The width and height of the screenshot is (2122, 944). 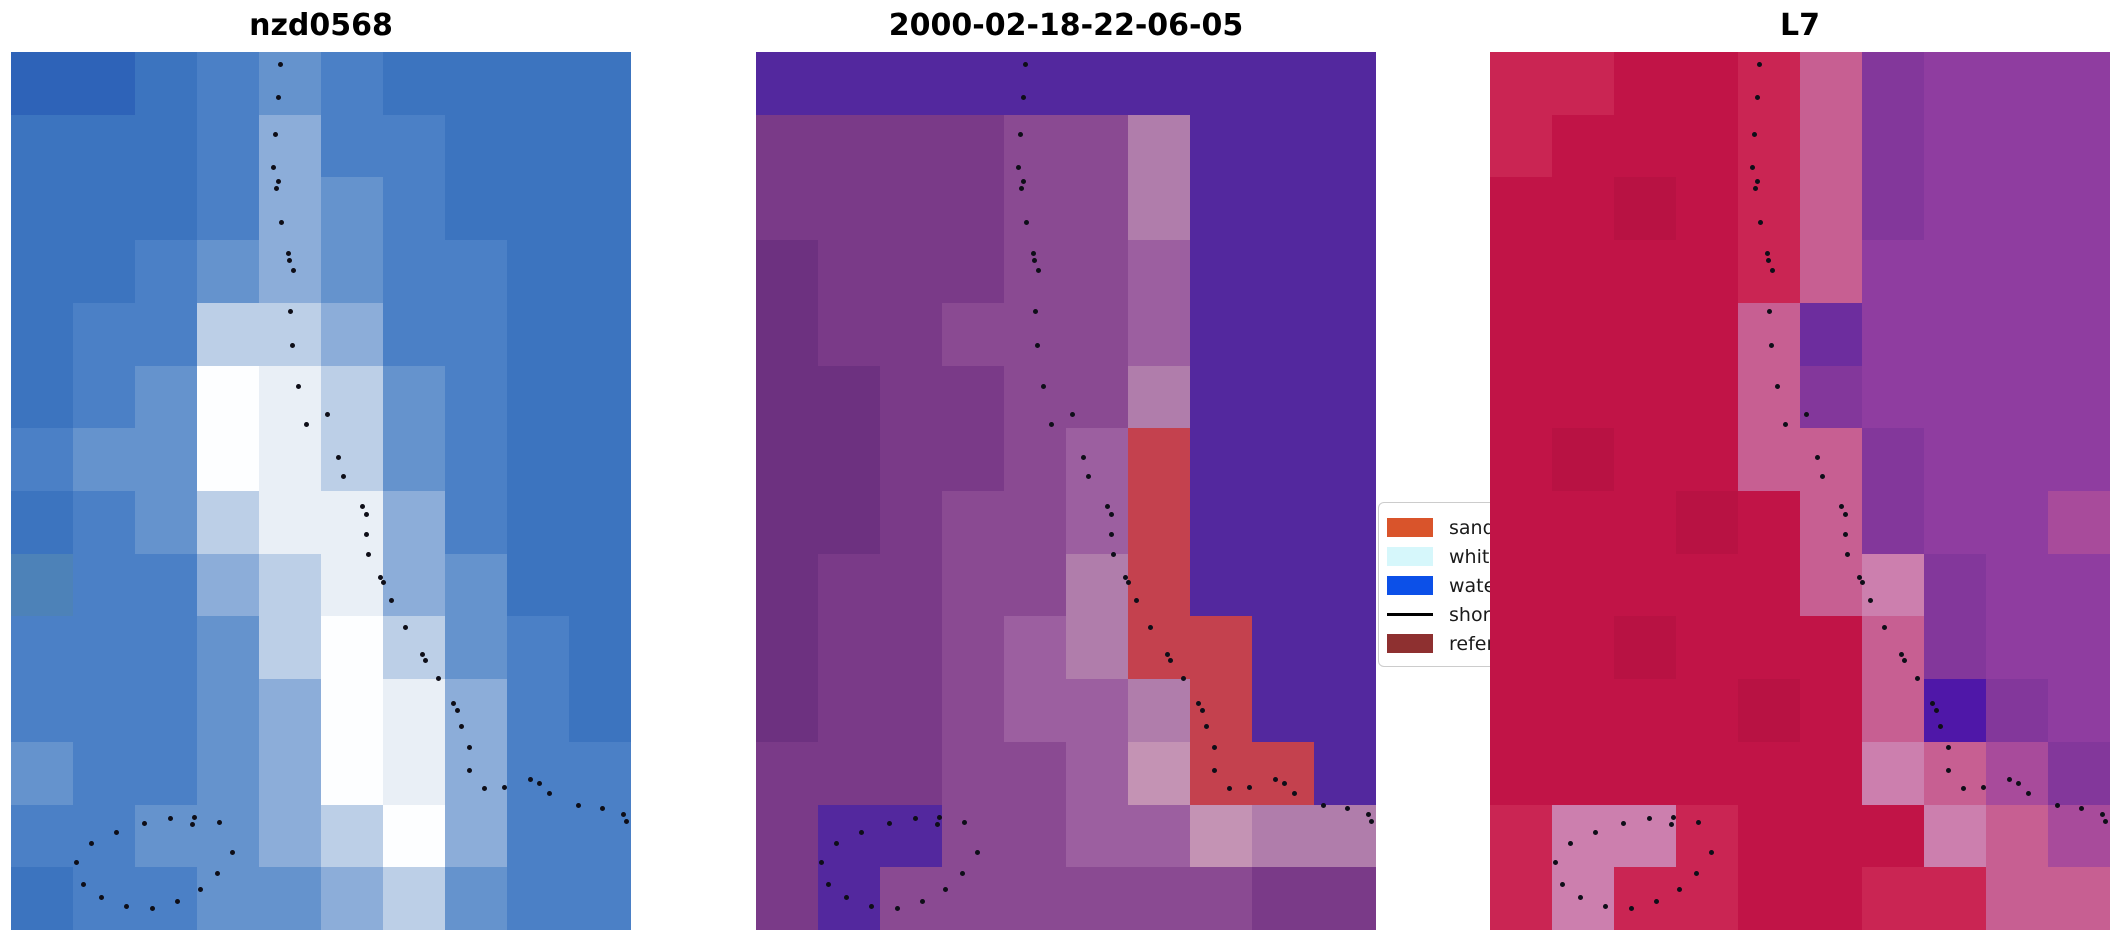 I want to click on legend-item-refer: refer, so click(x=1476, y=643).